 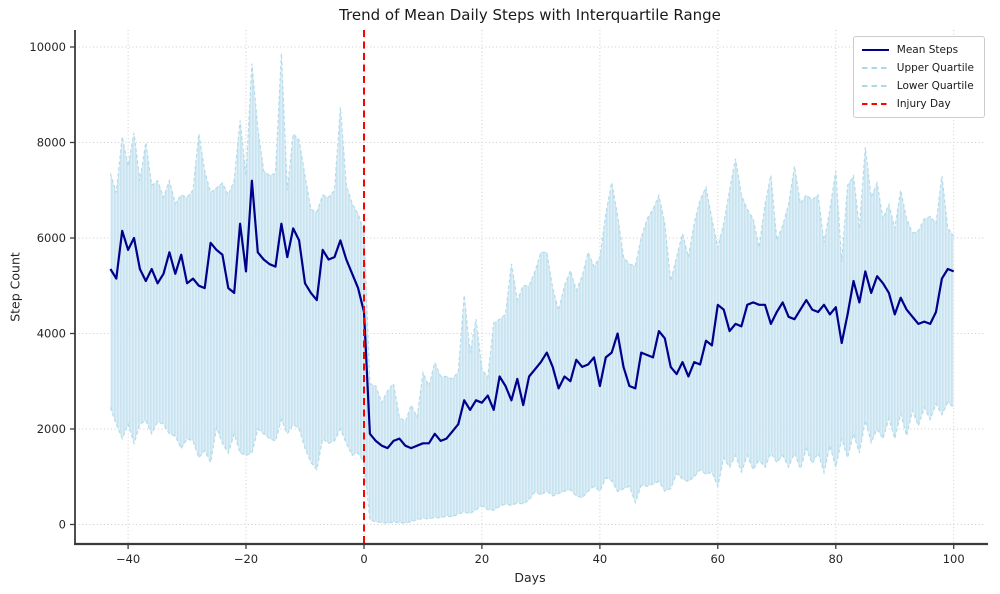 What do you see at coordinates (600, 559) in the screenshot?
I see `x-tick-label: 40` at bounding box center [600, 559].